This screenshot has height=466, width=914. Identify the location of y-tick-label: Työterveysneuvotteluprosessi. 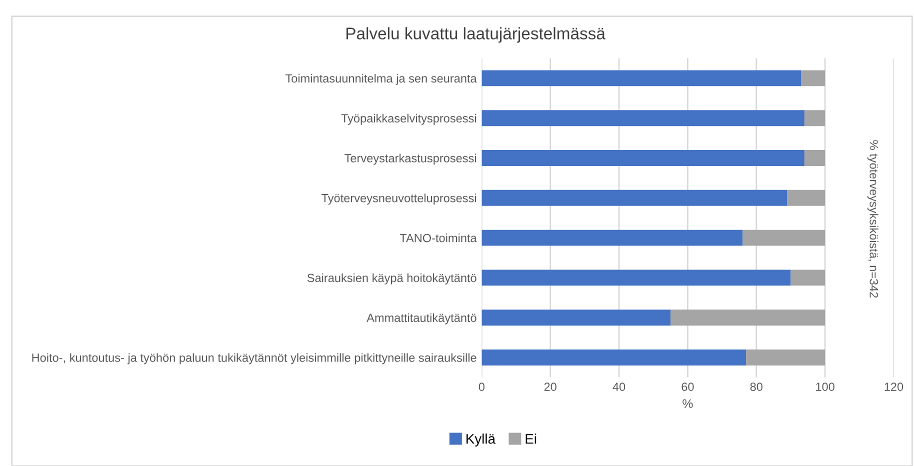
(399, 199).